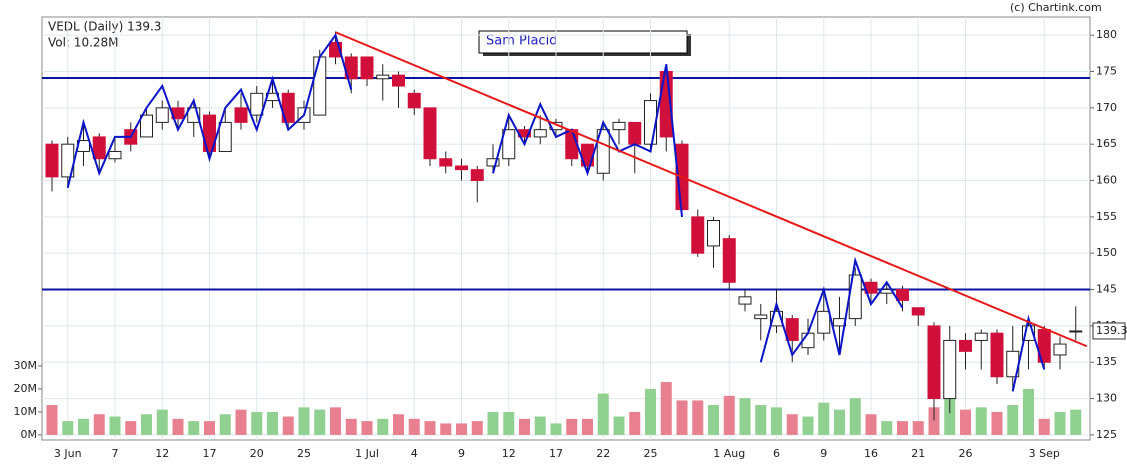  Describe the element at coordinates (68, 453) in the screenshot. I see `x-tick-label: 3 Jun` at that location.